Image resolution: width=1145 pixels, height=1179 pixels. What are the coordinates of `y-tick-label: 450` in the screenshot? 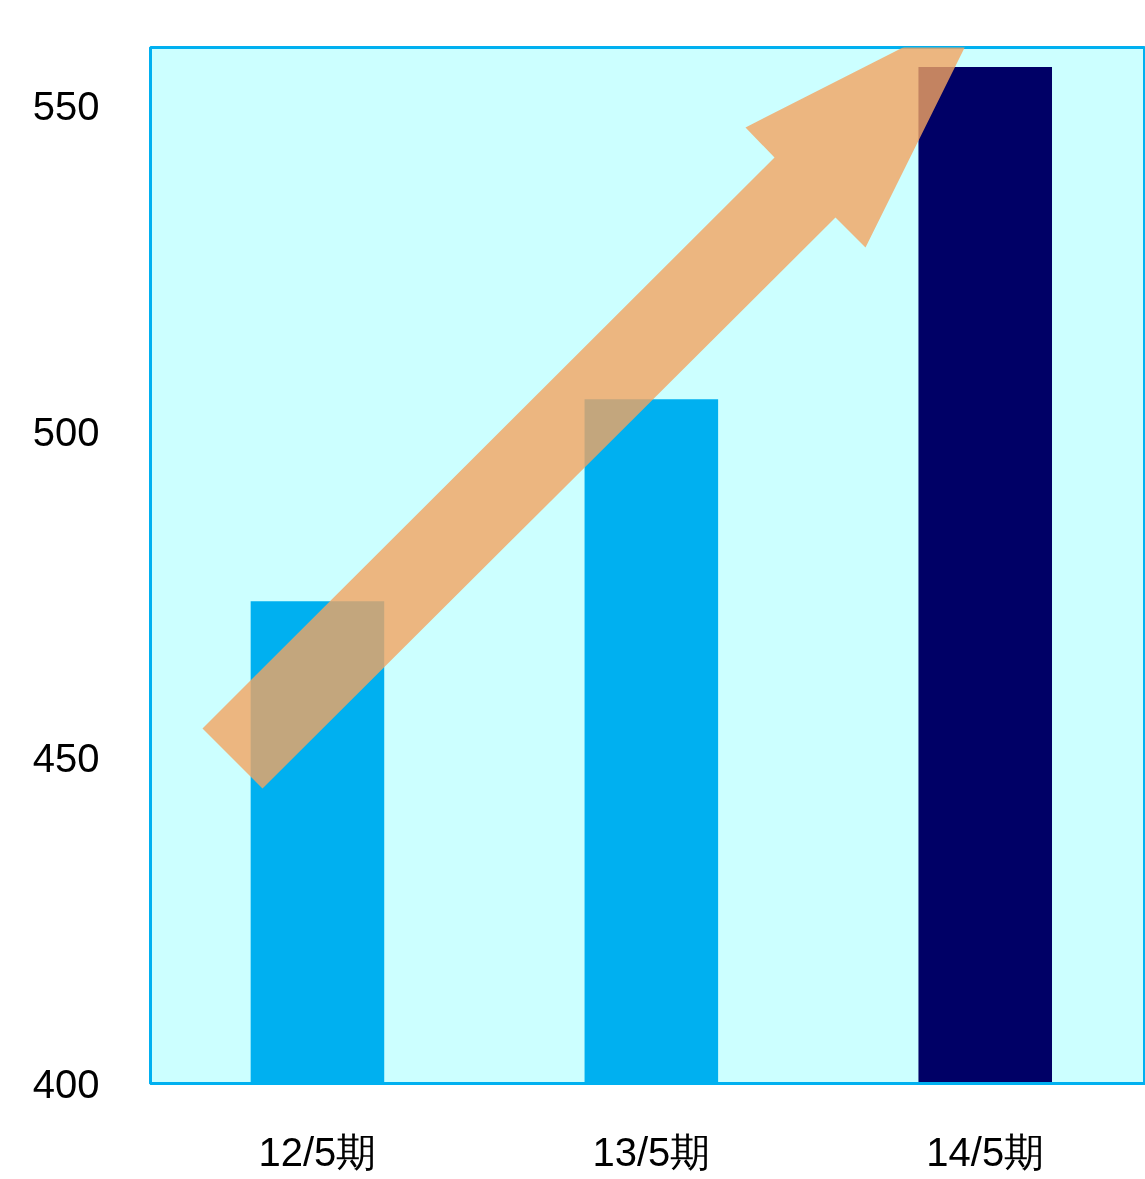 It's located at (66, 757).